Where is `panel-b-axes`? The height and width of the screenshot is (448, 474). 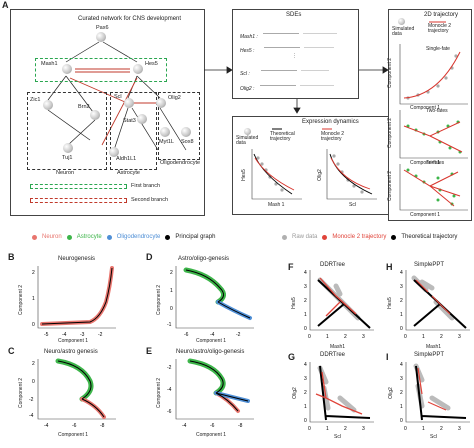 panel-b-axes is located at coordinates (76, 297).